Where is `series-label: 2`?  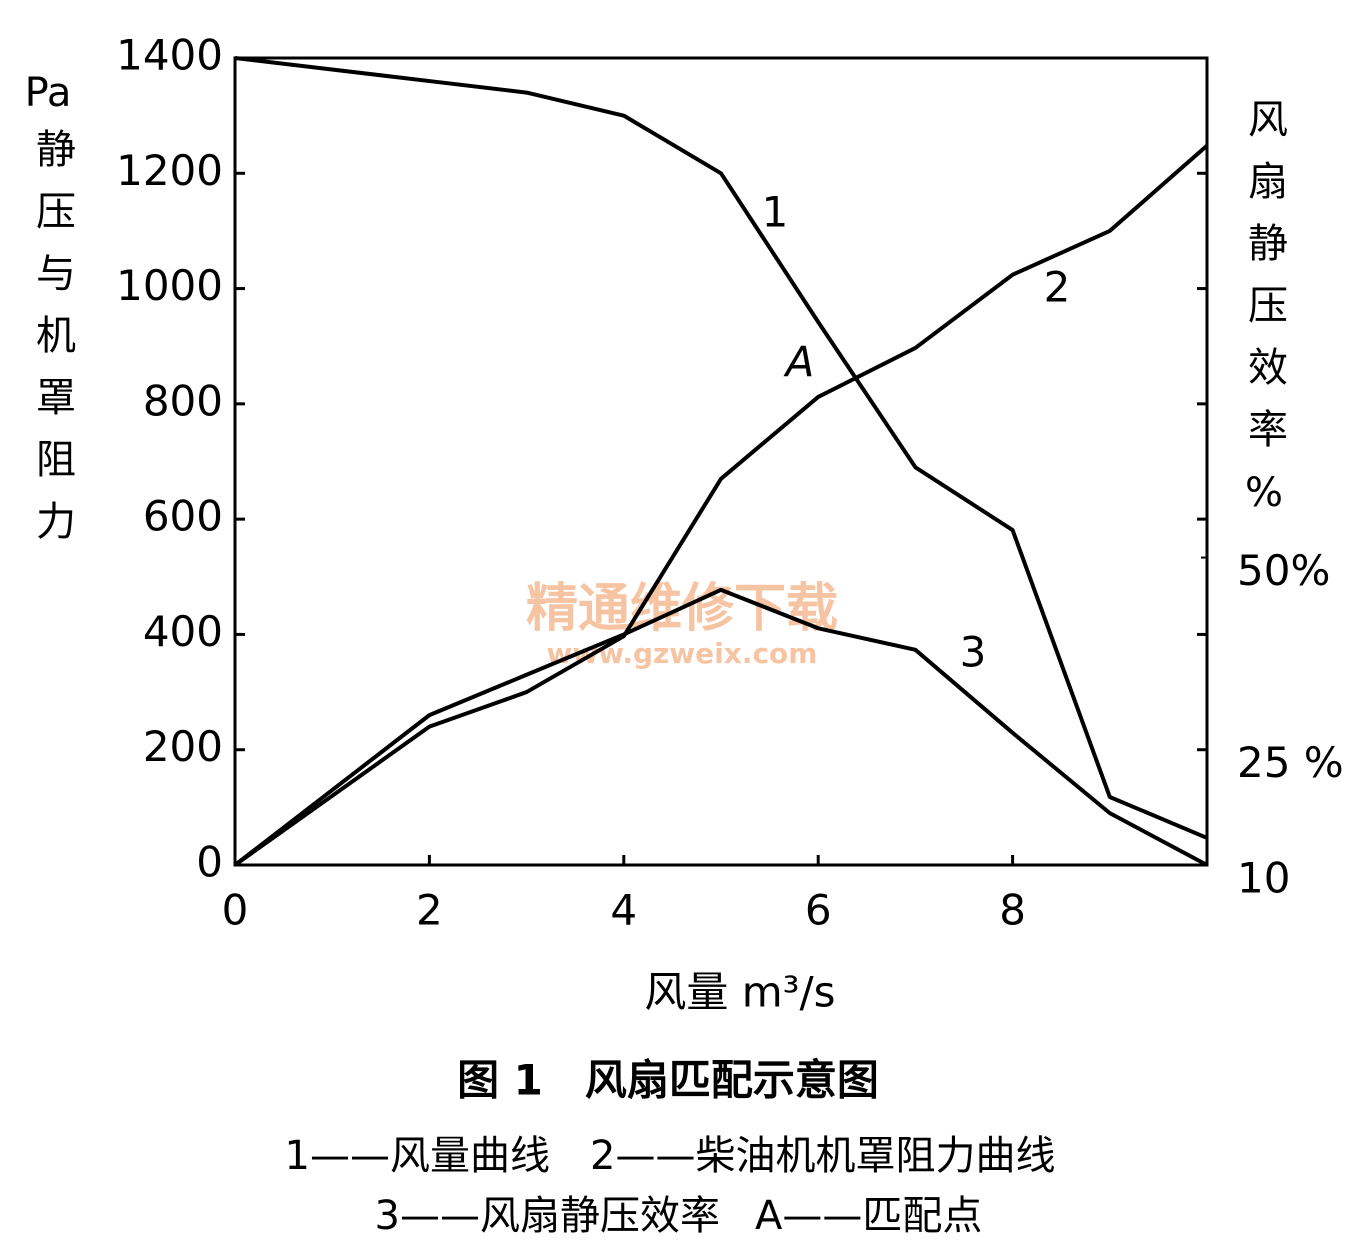 series-label: 2 is located at coordinates (1057, 287).